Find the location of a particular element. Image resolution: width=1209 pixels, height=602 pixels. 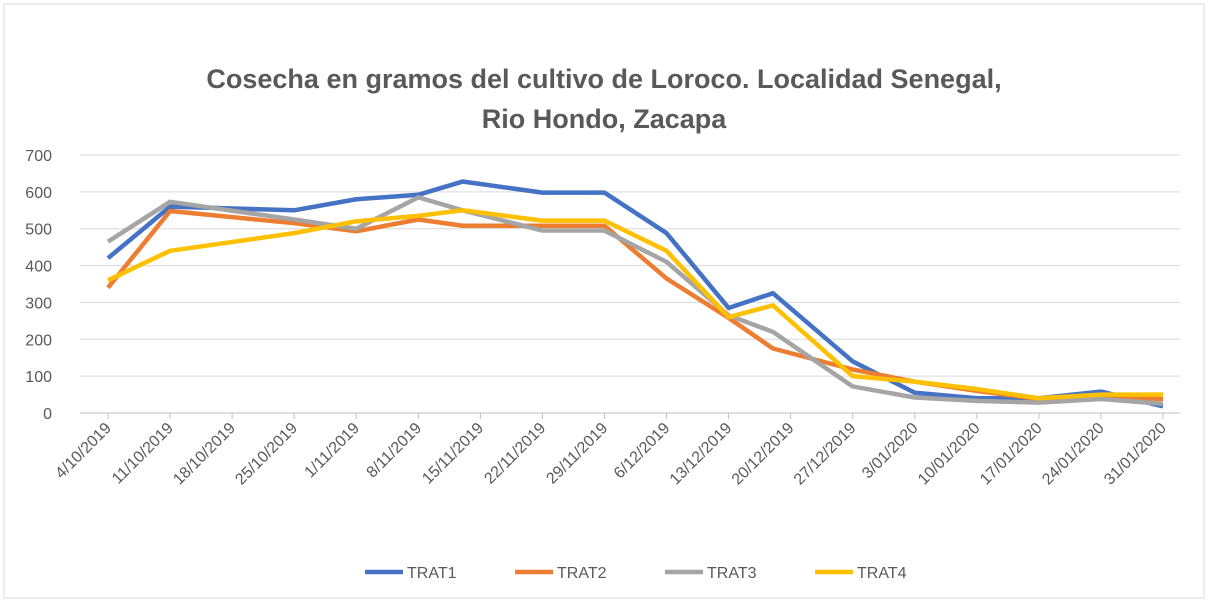

y-tick-label: 100 is located at coordinates (38, 377).